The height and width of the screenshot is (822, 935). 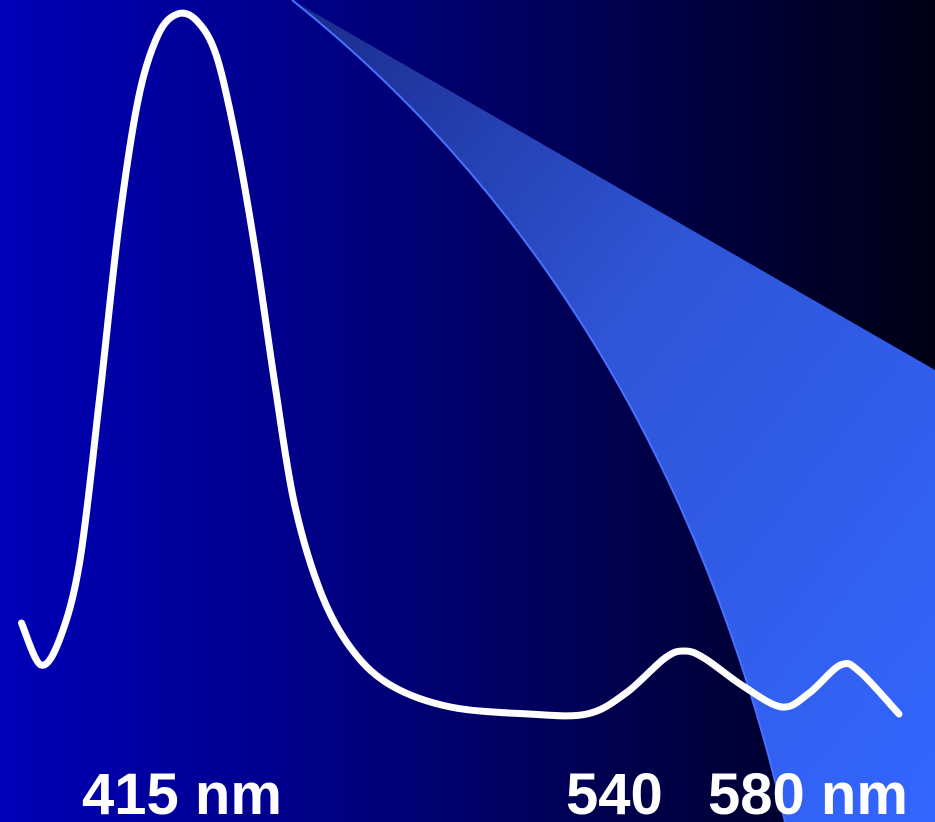 I want to click on tick-label-415: 415 nm, so click(x=182, y=792).